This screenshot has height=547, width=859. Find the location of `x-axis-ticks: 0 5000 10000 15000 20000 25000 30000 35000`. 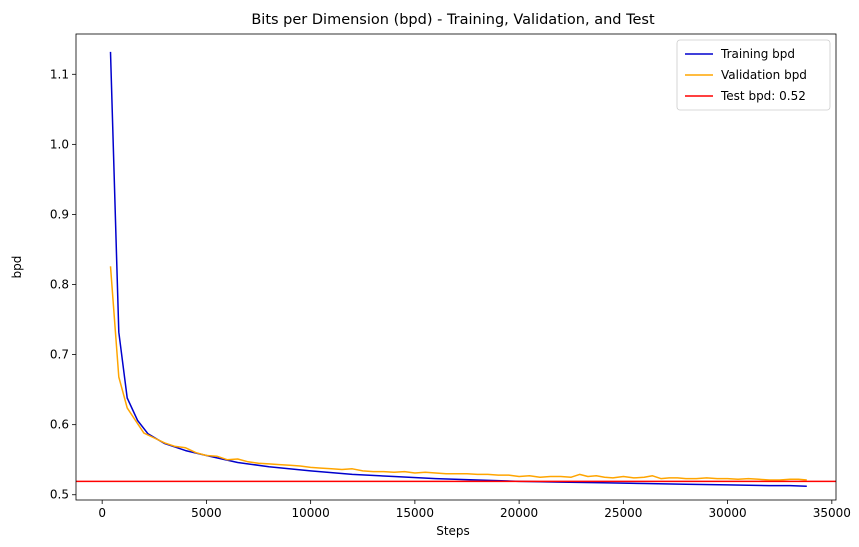

x-axis-ticks: 0 5000 10000 15000 20000 25000 30000 35000 is located at coordinates (474, 510).